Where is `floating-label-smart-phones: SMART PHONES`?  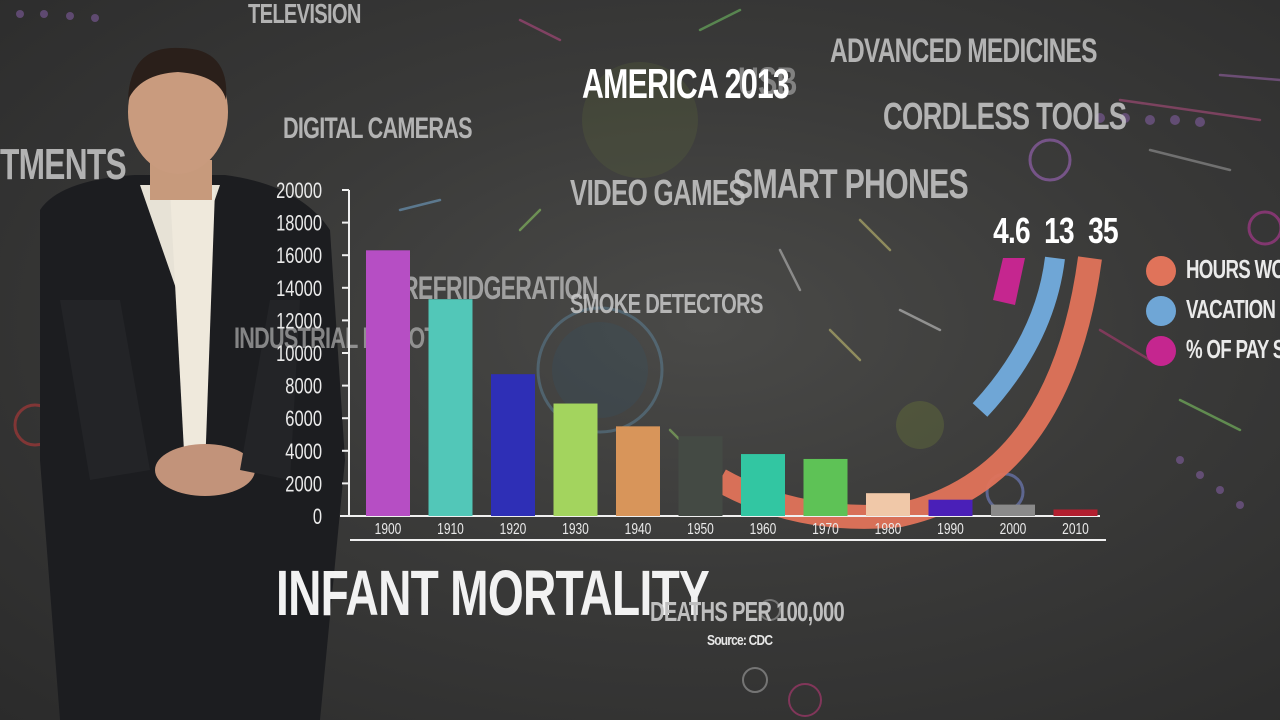 floating-label-smart-phones: SMART PHONES is located at coordinates (851, 183).